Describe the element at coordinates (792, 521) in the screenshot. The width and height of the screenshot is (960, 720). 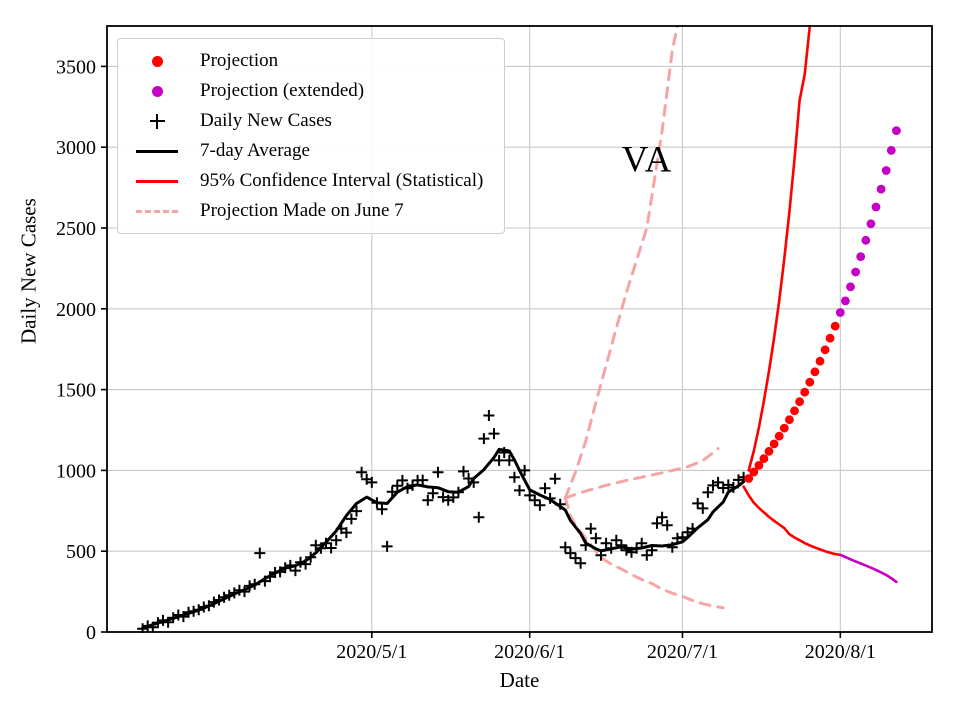
I see `series-ci_lower` at that location.